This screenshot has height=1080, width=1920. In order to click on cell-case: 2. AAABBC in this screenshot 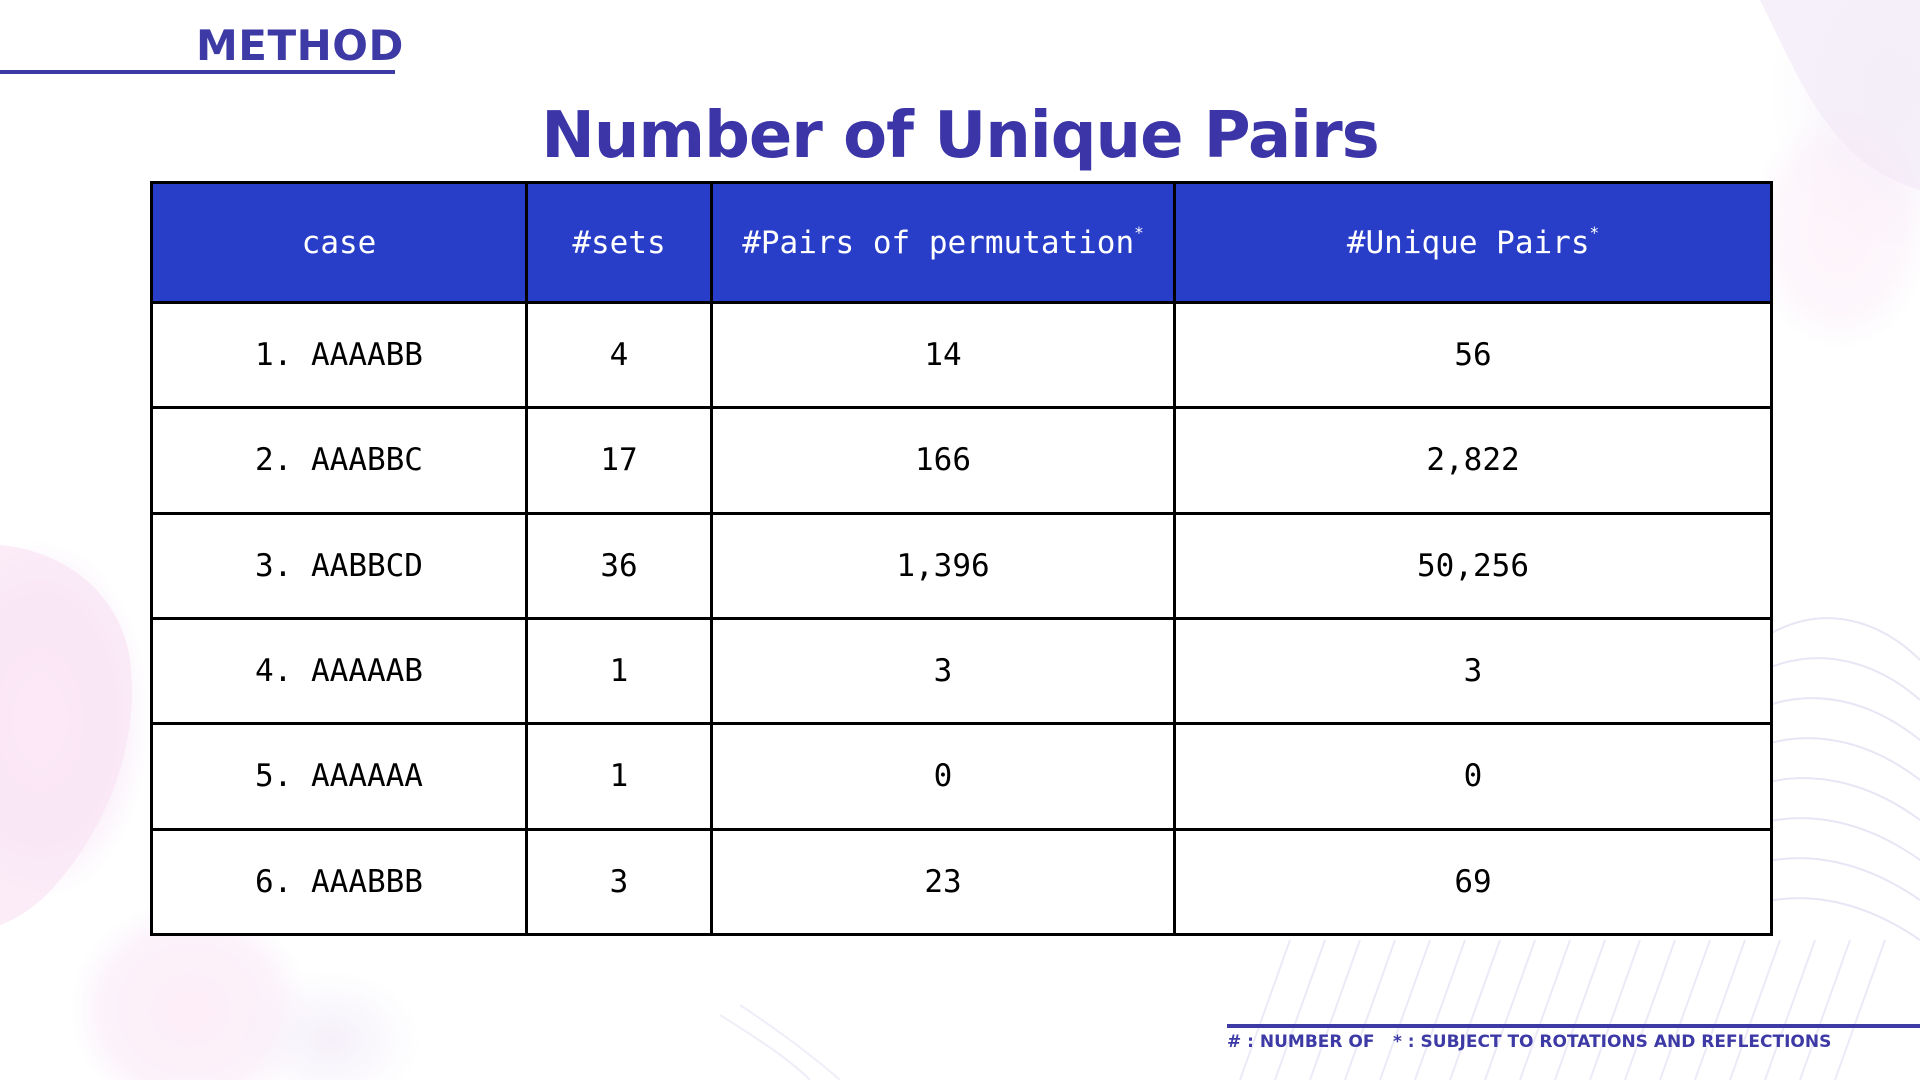, I will do `click(339, 460)`.